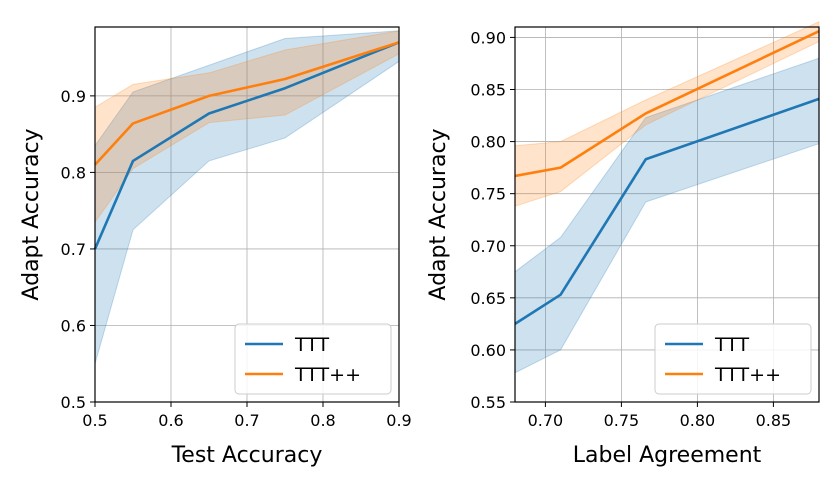 This screenshot has height=478, width=836. What do you see at coordinates (488, 298) in the screenshot?
I see `y-tick-label: 0.65` at bounding box center [488, 298].